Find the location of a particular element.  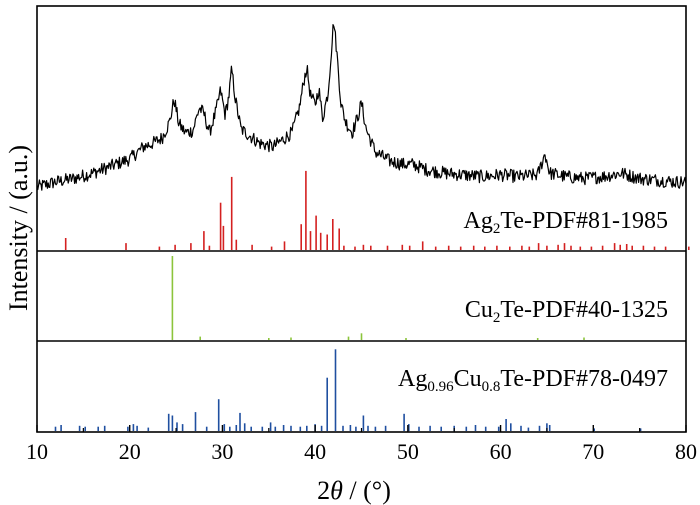

x-tick-label-30: 30 is located at coordinates (222, 451).